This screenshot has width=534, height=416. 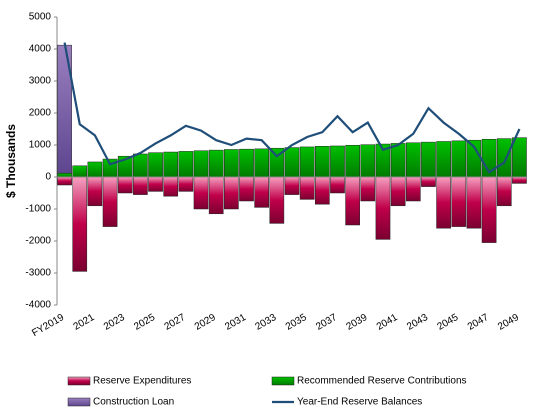 I want to click on legend-label: Recommended Reserve Contributions, so click(x=382, y=381).